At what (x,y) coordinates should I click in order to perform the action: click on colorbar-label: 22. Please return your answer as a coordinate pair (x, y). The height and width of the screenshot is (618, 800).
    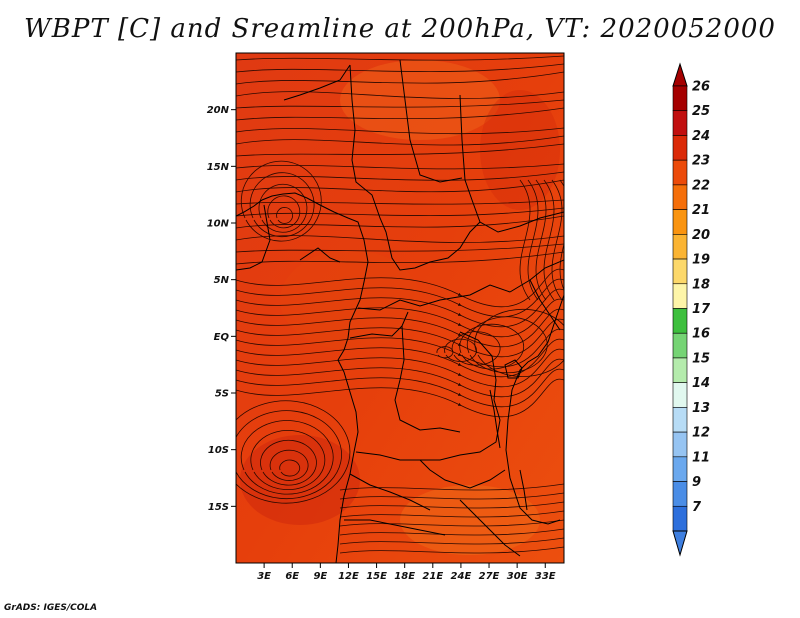
    Looking at the image, I should click on (701, 185).